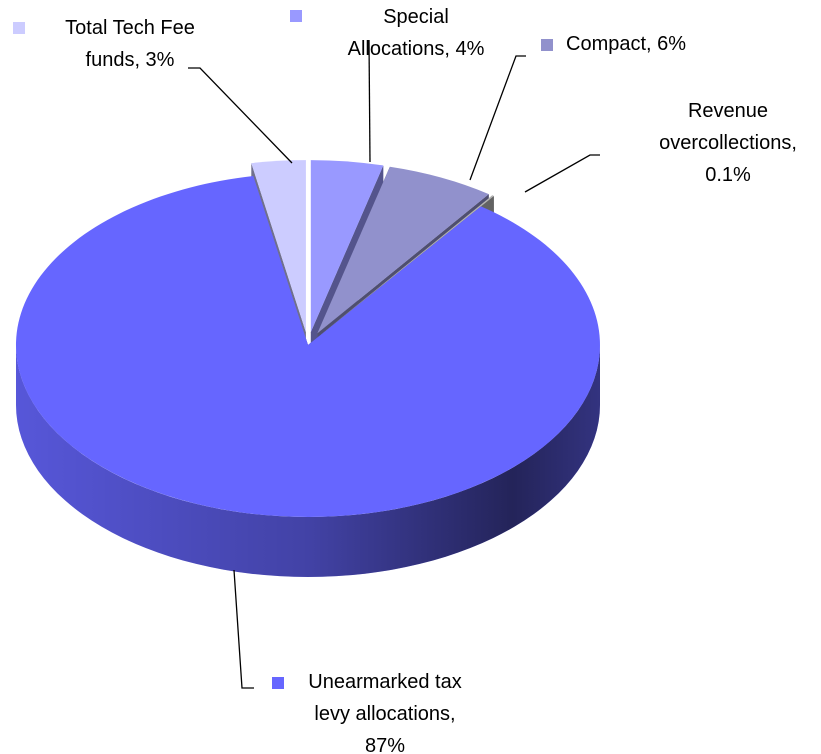 The height and width of the screenshot is (754, 821). What do you see at coordinates (130, 44) in the screenshot?
I see `data-label: Total Tech Fee funds, 3%` at bounding box center [130, 44].